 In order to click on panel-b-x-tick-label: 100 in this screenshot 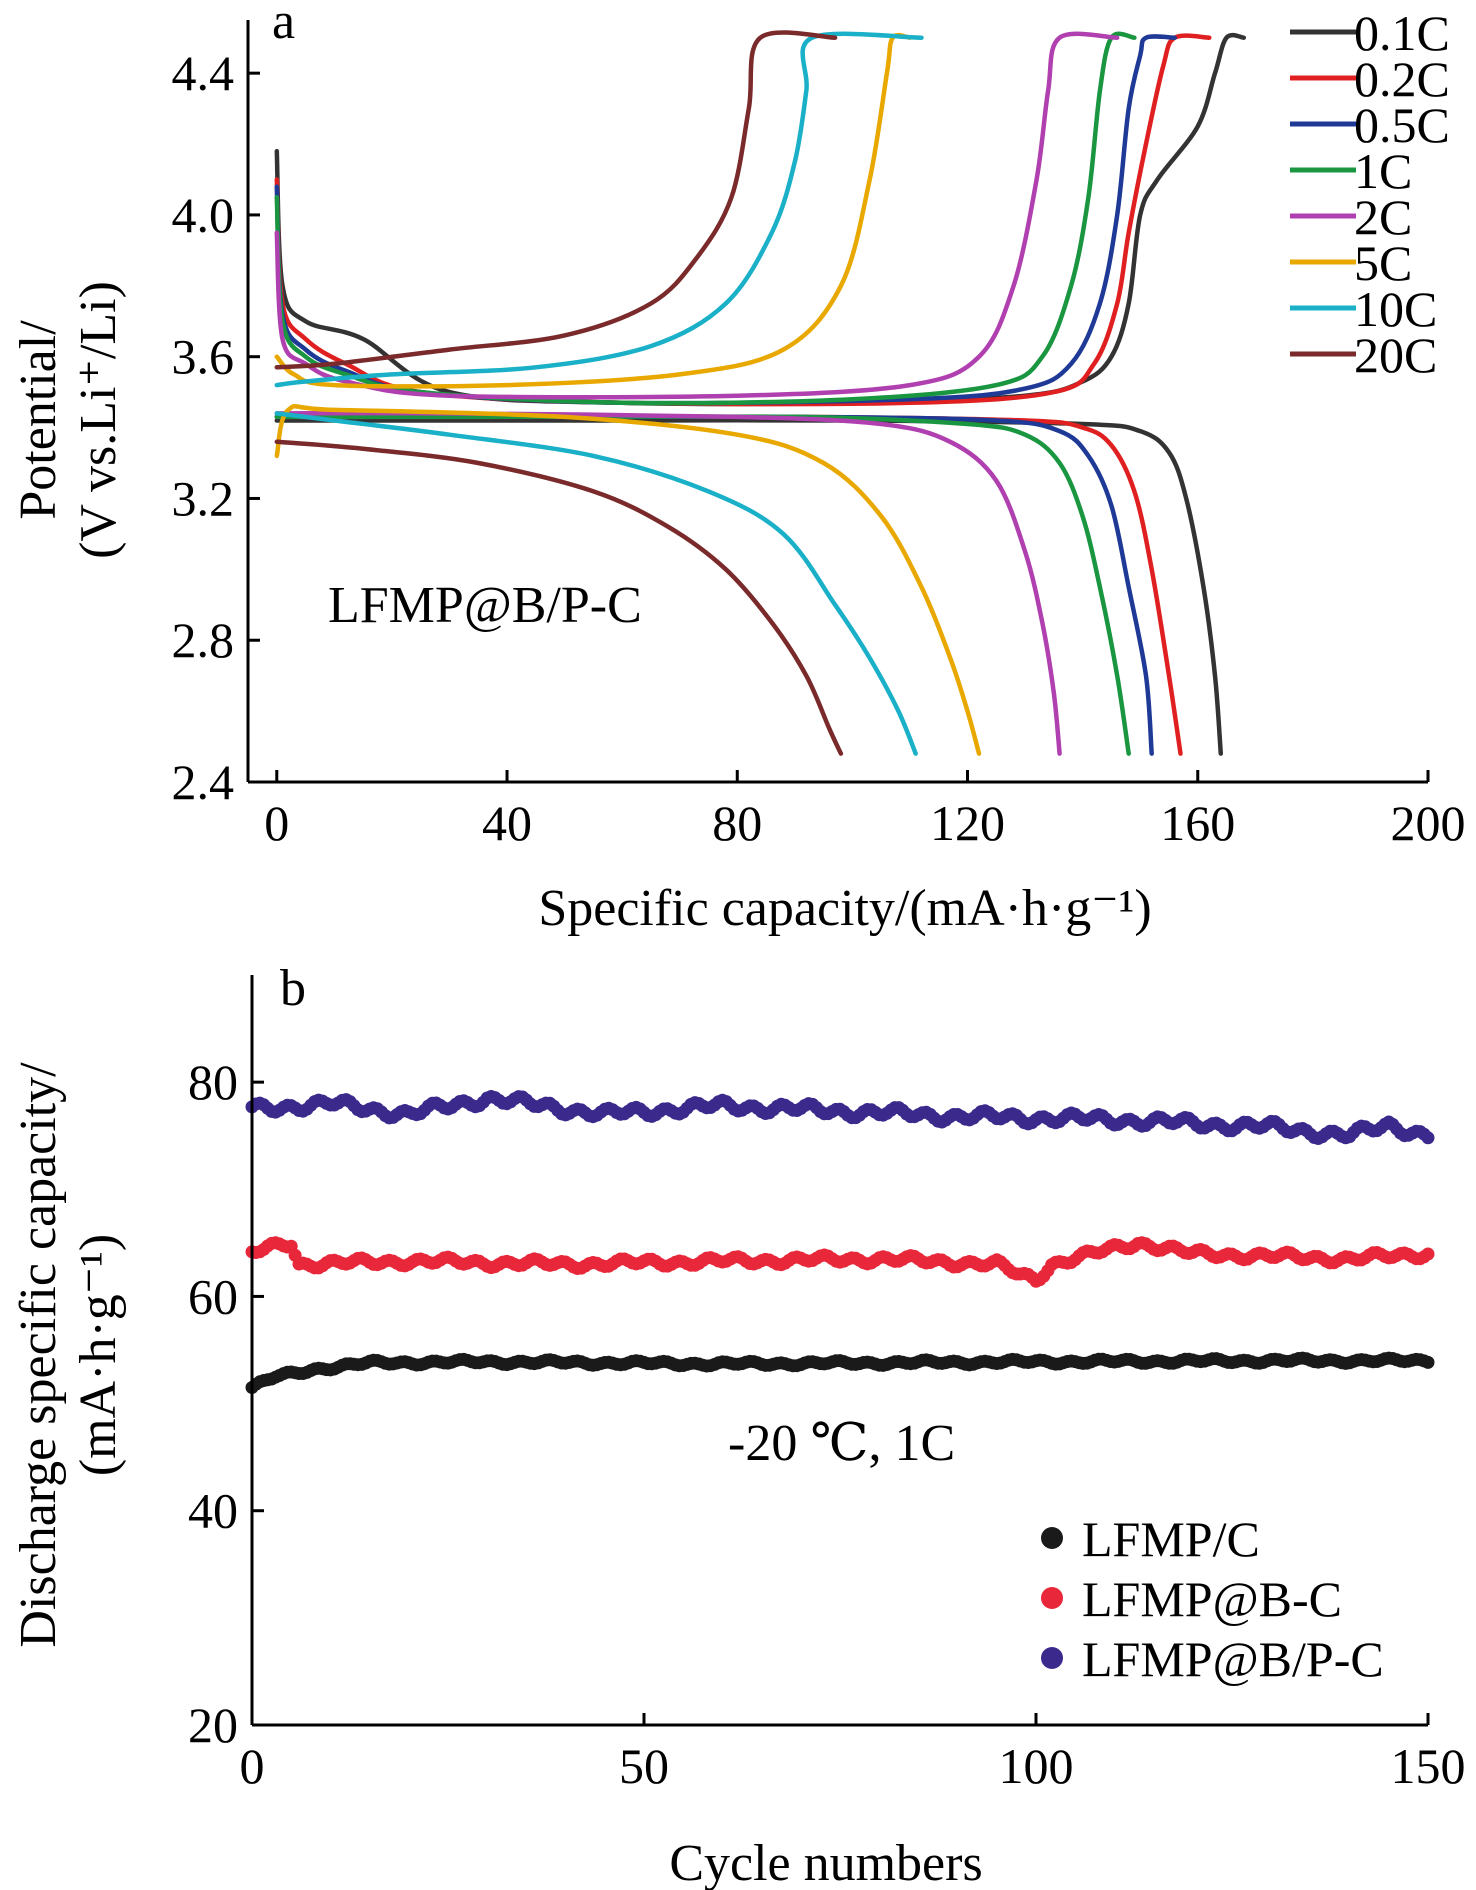, I will do `click(1036, 1766)`.